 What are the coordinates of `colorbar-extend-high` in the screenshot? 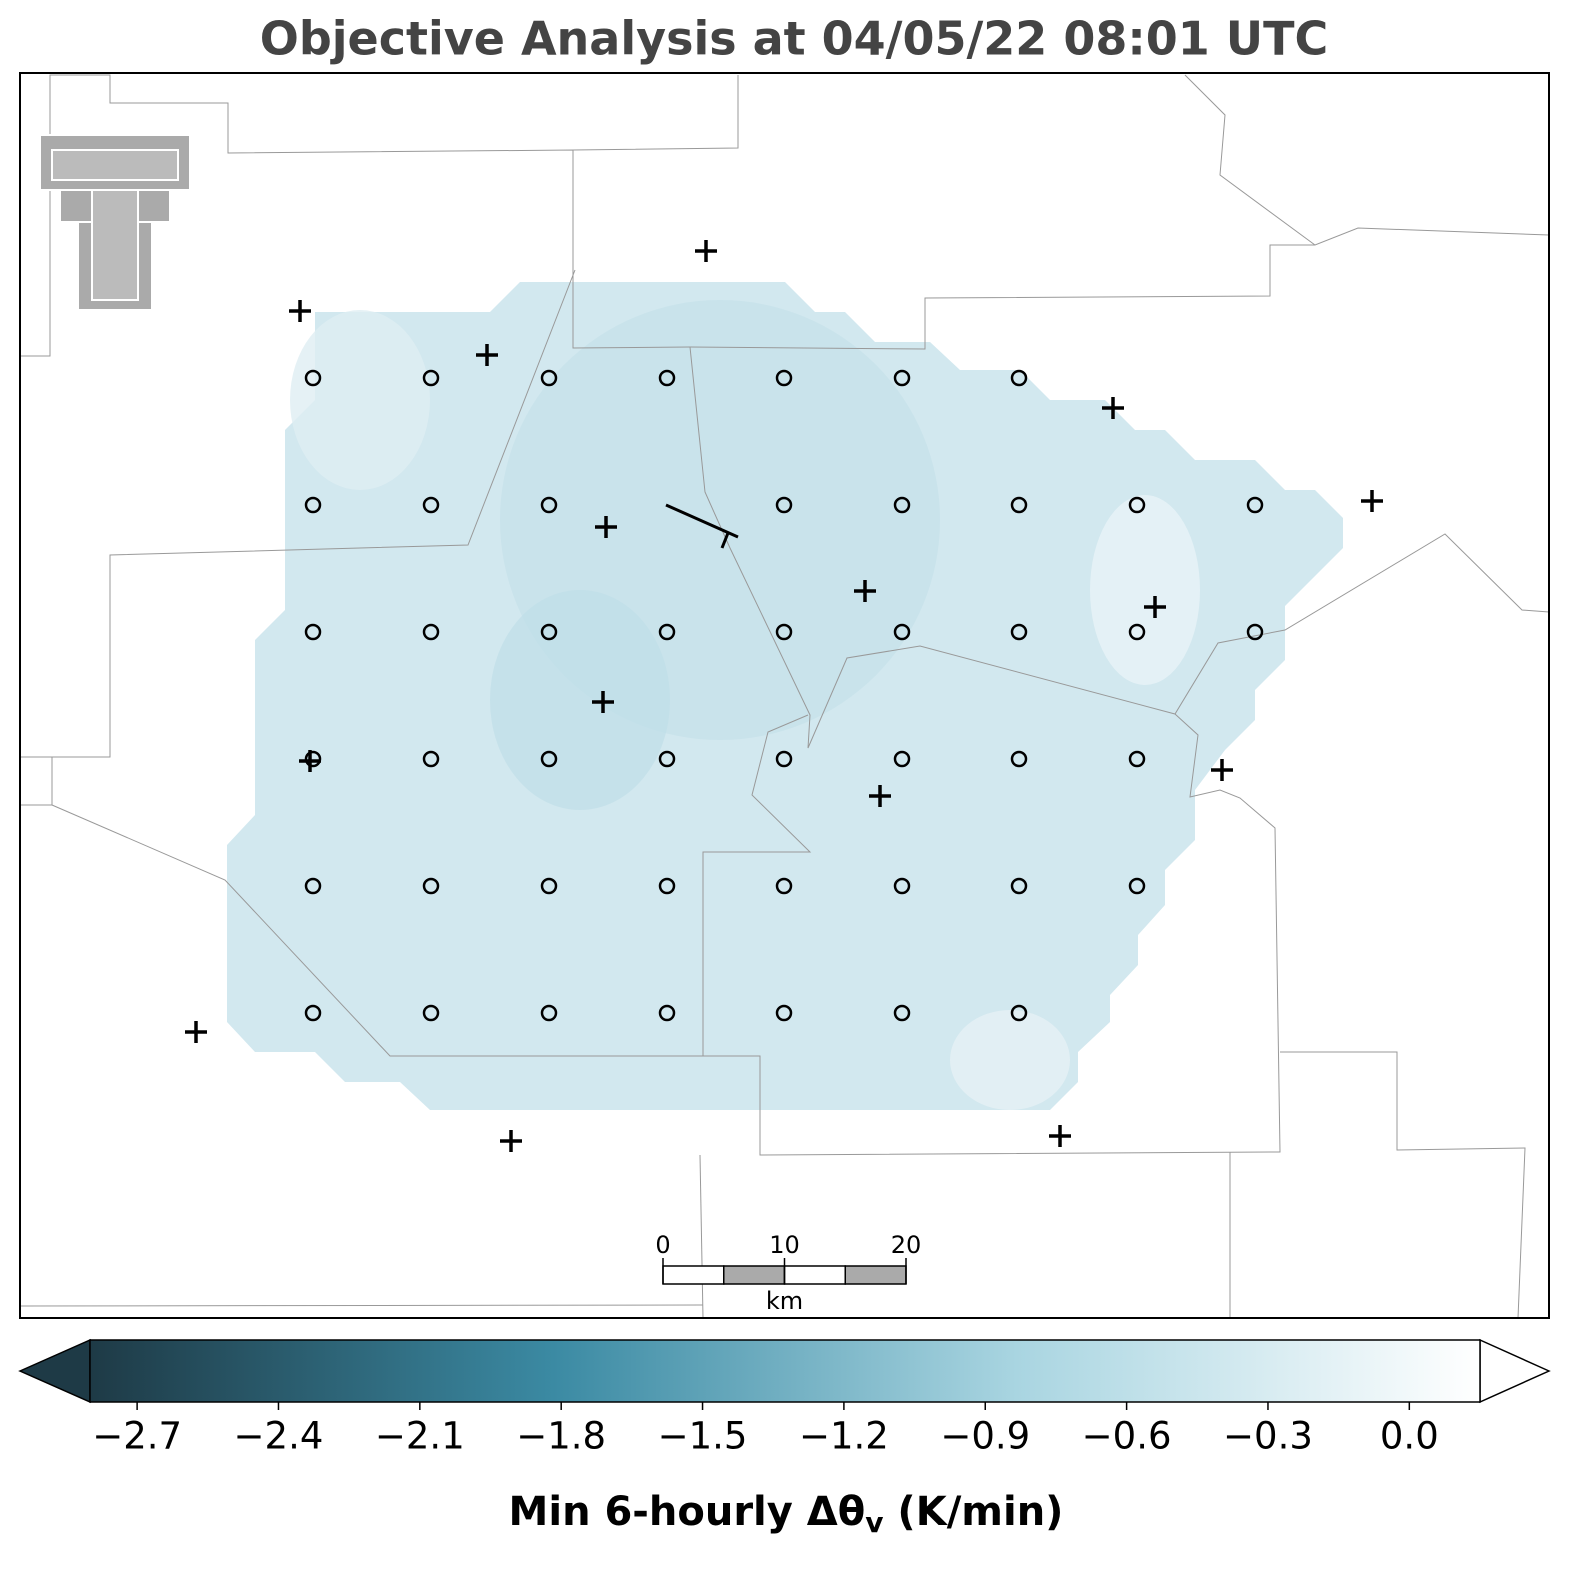 It's located at (1515, 1371).